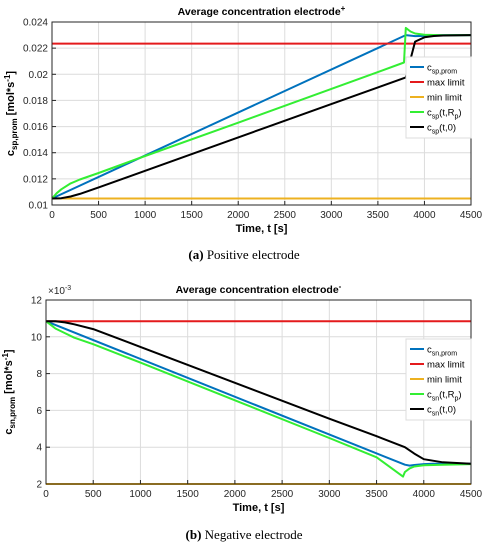  I want to click on chart-pos-legend-label: csp(t,0), so click(441, 129).